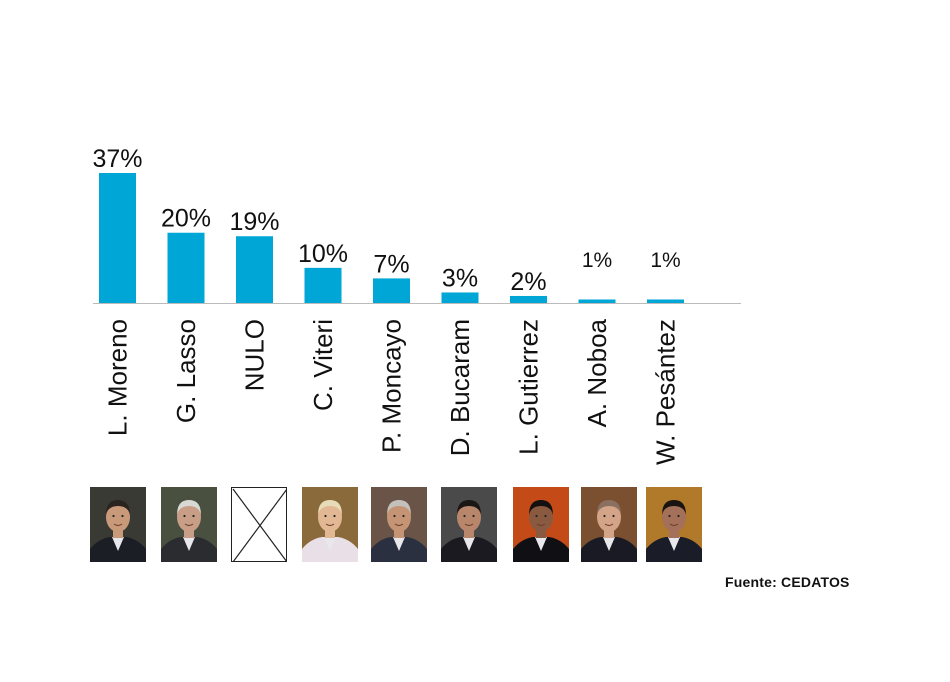 The width and height of the screenshot is (950, 682). I want to click on value-label: 10%, so click(323, 254).